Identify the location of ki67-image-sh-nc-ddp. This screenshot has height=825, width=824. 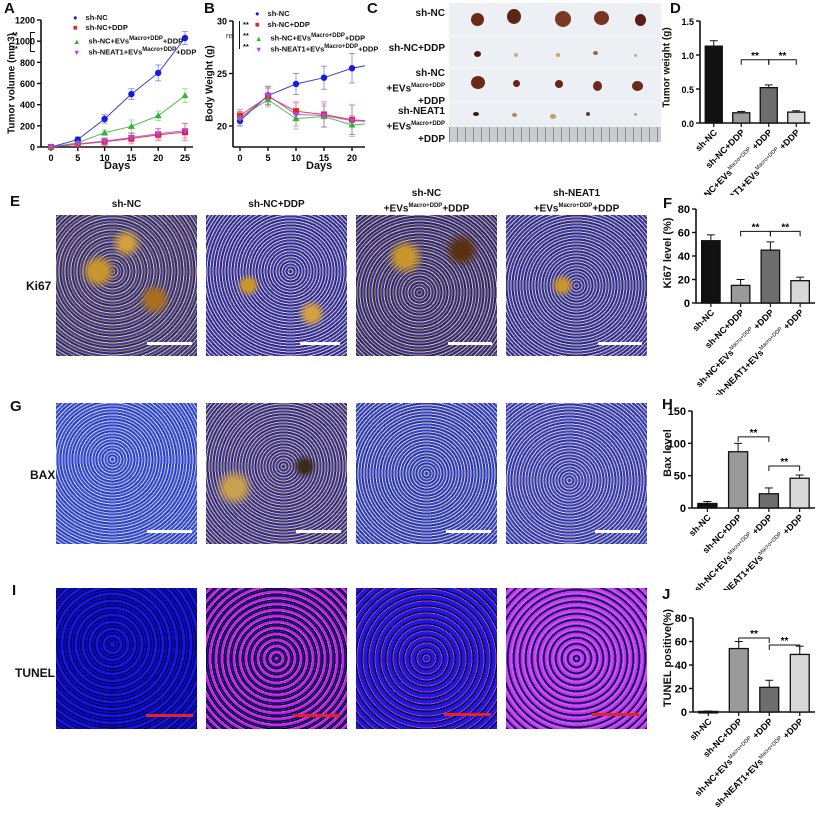
(276, 285).